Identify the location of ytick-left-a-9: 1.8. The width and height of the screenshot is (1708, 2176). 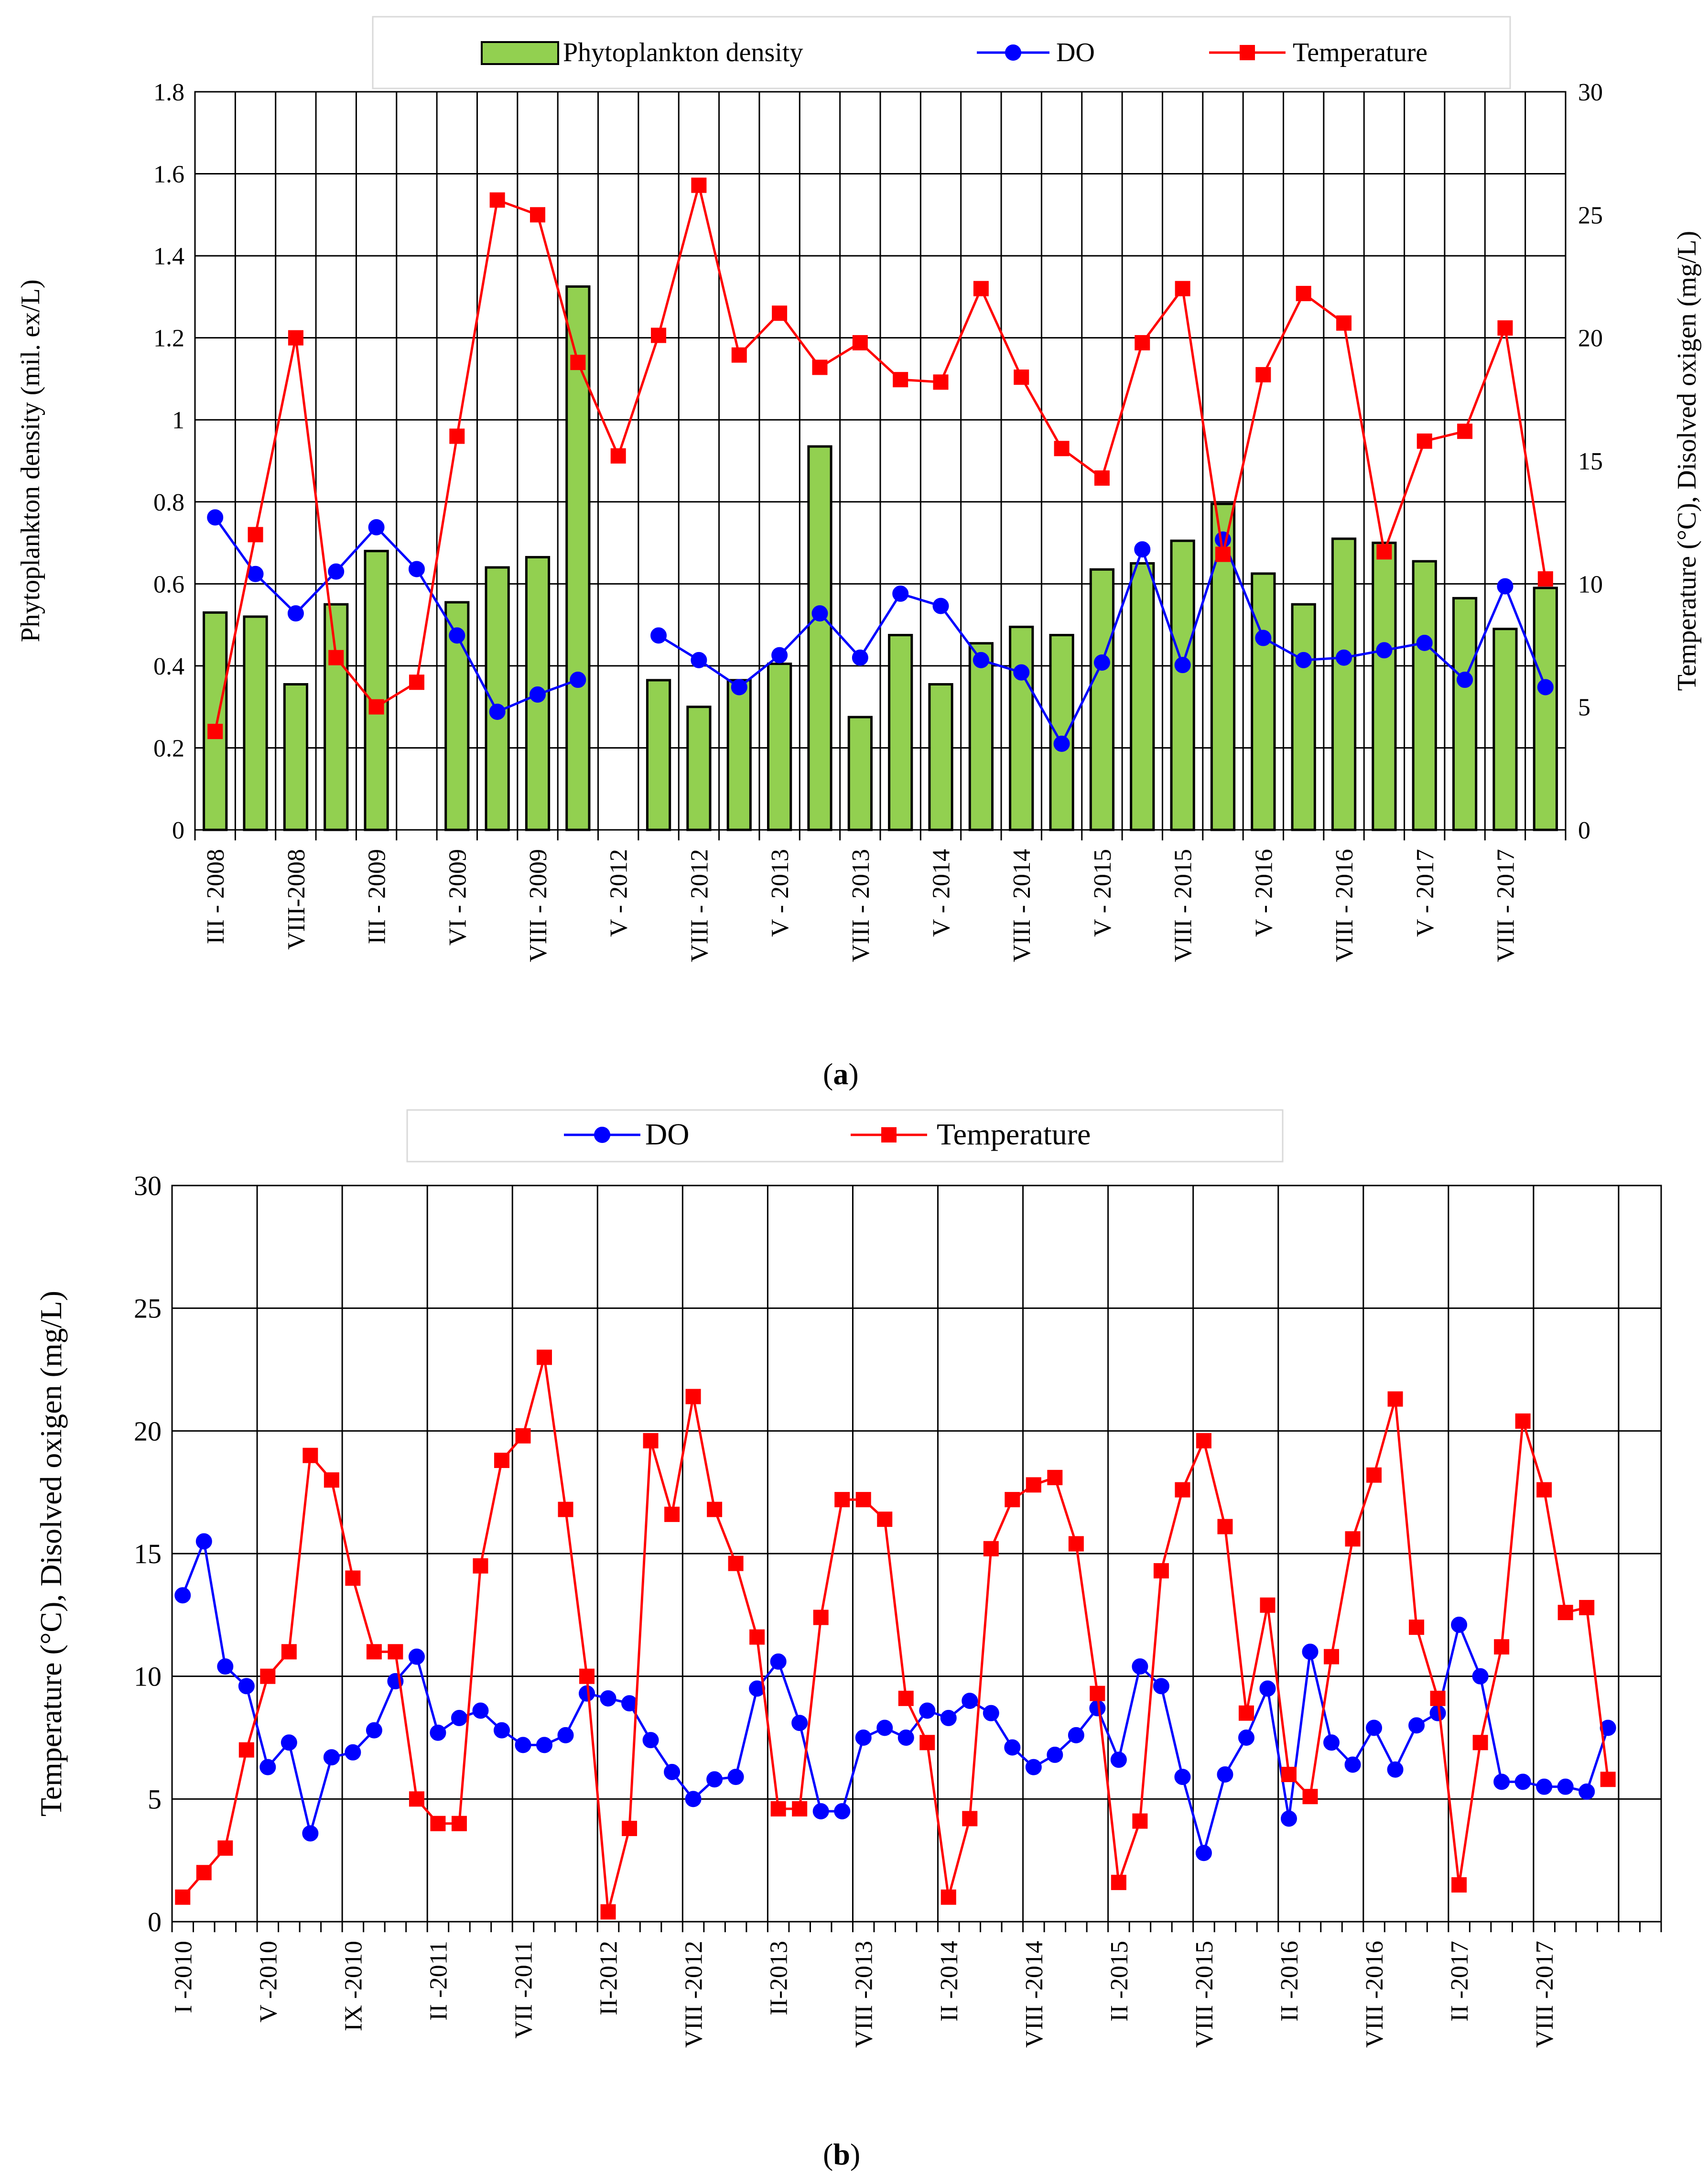
(168, 92).